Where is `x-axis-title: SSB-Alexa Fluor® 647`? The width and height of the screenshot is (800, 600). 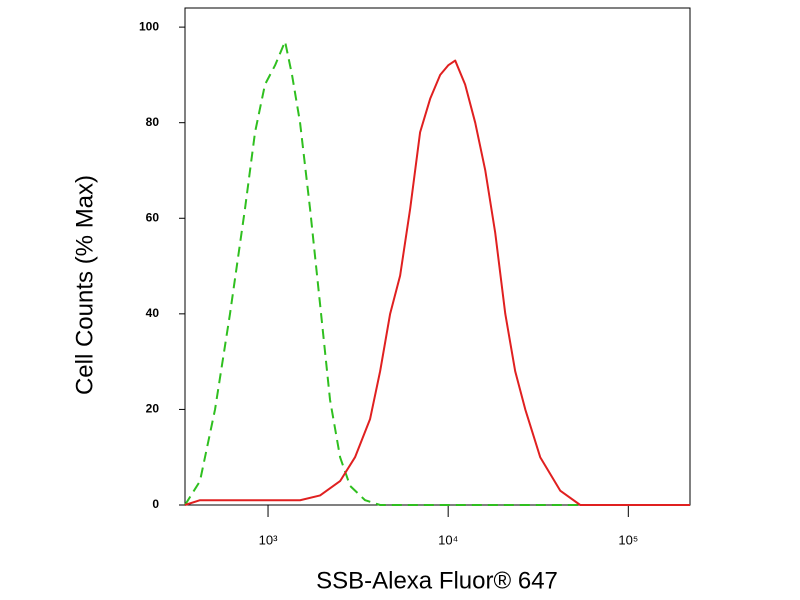
x-axis-title: SSB-Alexa Fluor® 647 is located at coordinates (437, 580).